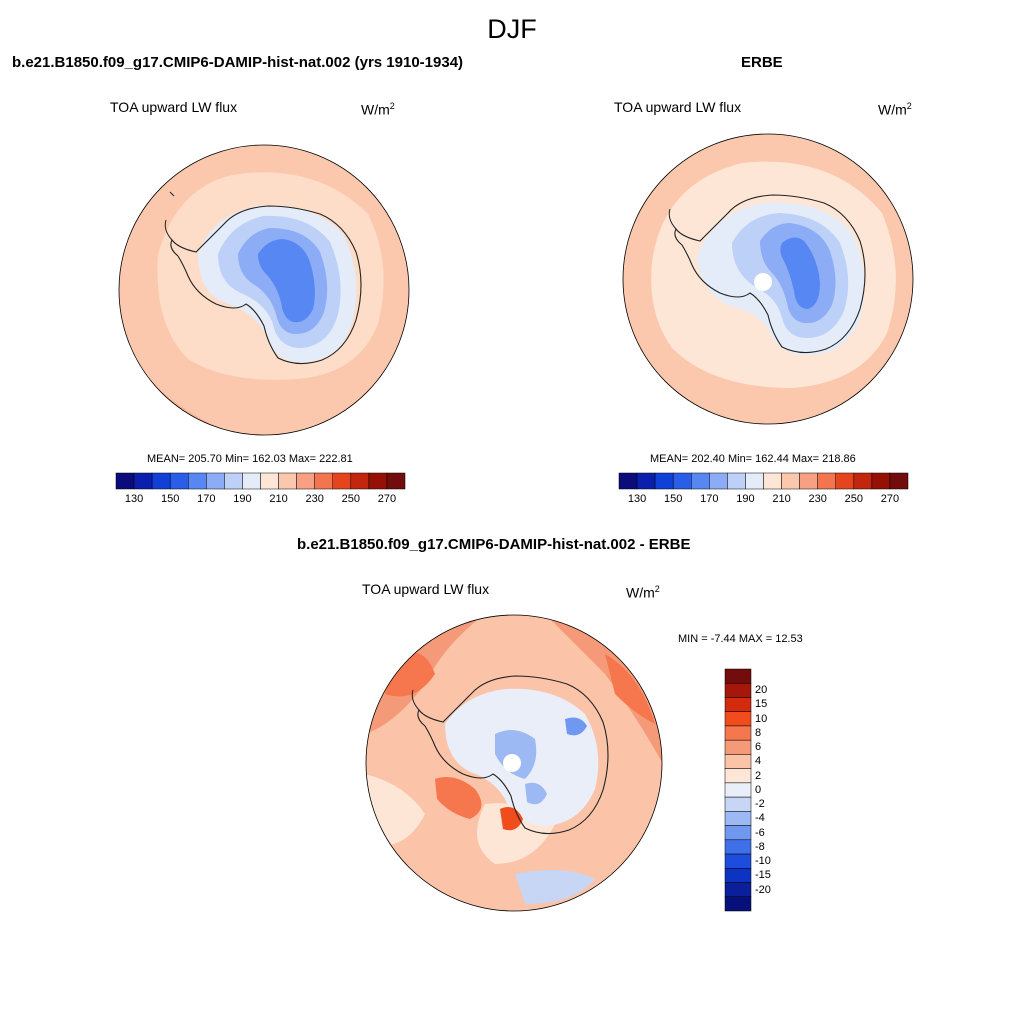  Describe the element at coordinates (762, 62) in the screenshot. I see `obs-panel-title: ERBE` at that location.